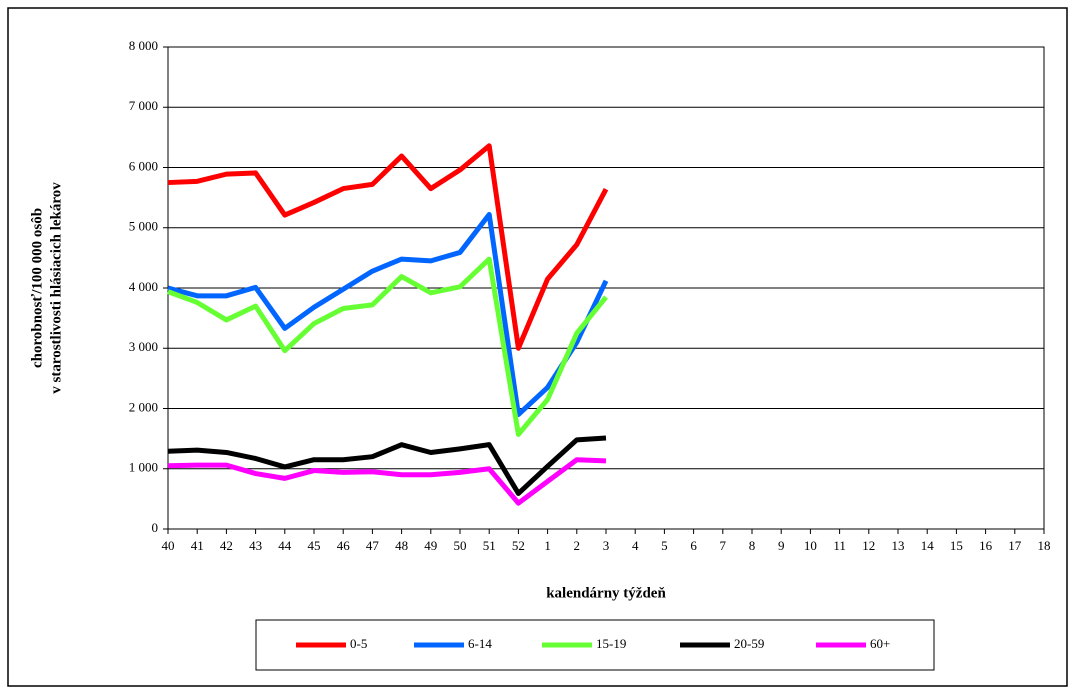 The image size is (1077, 694). I want to click on legend-label: 20-59, so click(749, 643).